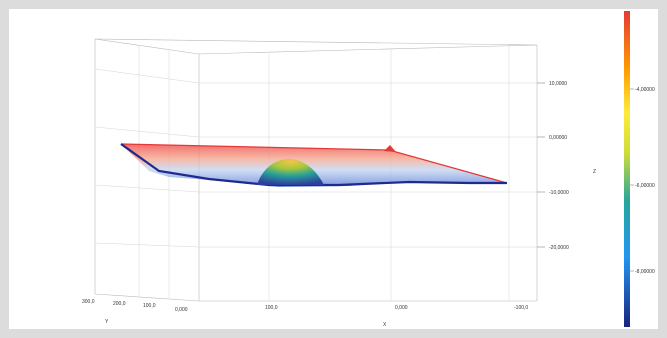 This screenshot has height=338, width=667. I want to click on surface-mesh, so click(314, 165).